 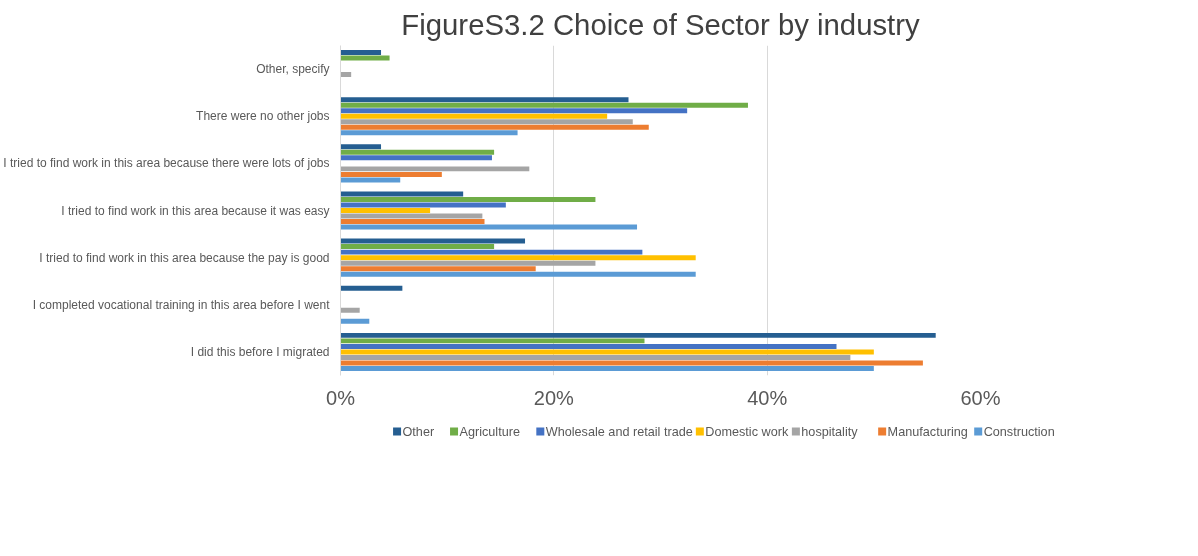 I want to click on chart-title: FigureS3.2 Choice of Sector by industry, so click(x=661, y=24).